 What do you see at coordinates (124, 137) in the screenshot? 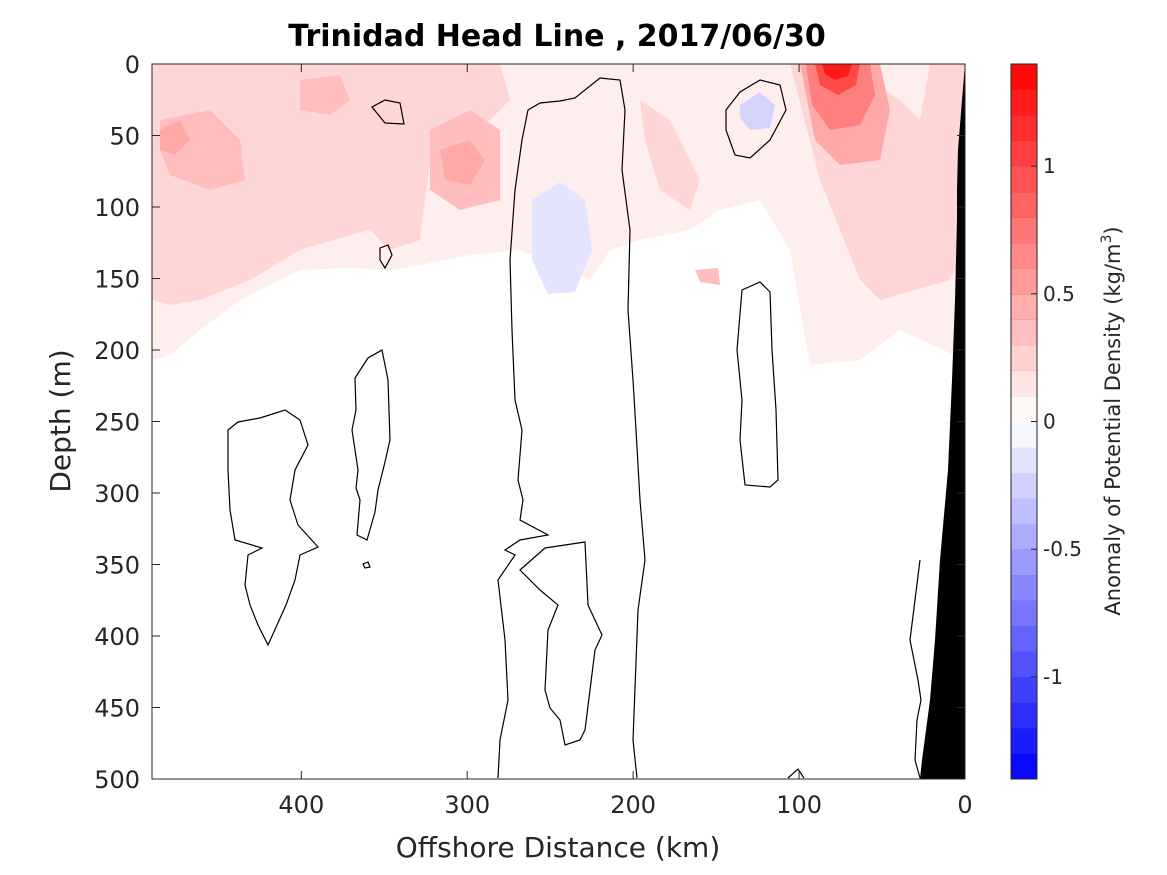
I see `y-tick-label: 50` at bounding box center [124, 137].